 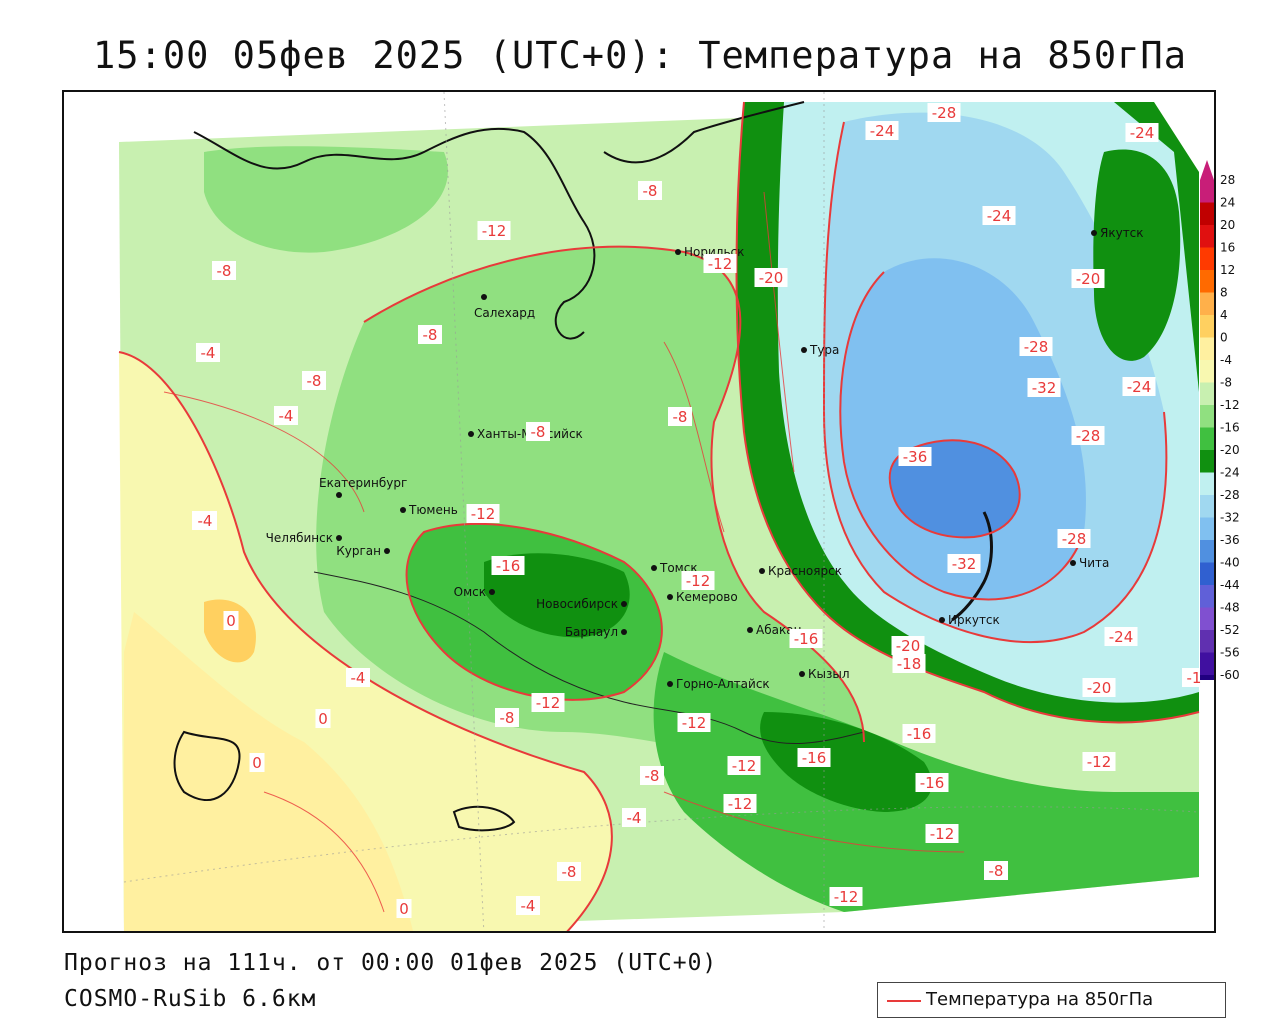 What do you see at coordinates (326, 199) in the screenshot?
I see `zone-minus8-north` at bounding box center [326, 199].